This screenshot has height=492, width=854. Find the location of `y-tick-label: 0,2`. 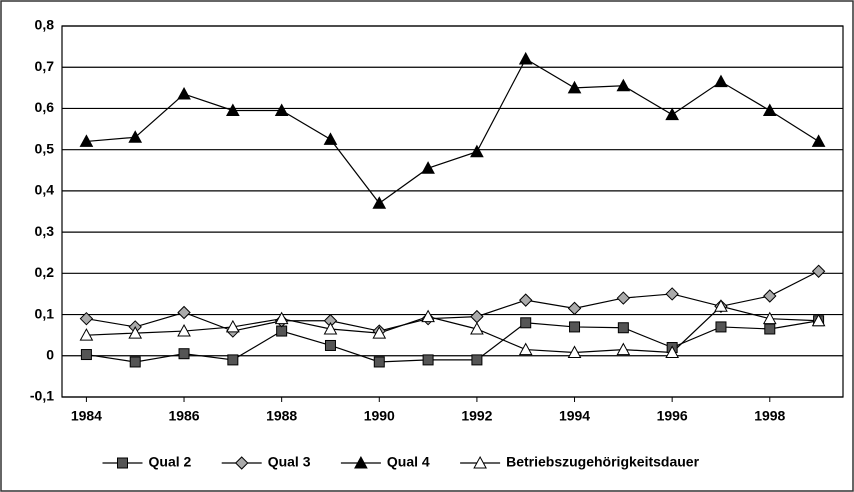

y-tick-label: 0,2 is located at coordinates (45, 272).